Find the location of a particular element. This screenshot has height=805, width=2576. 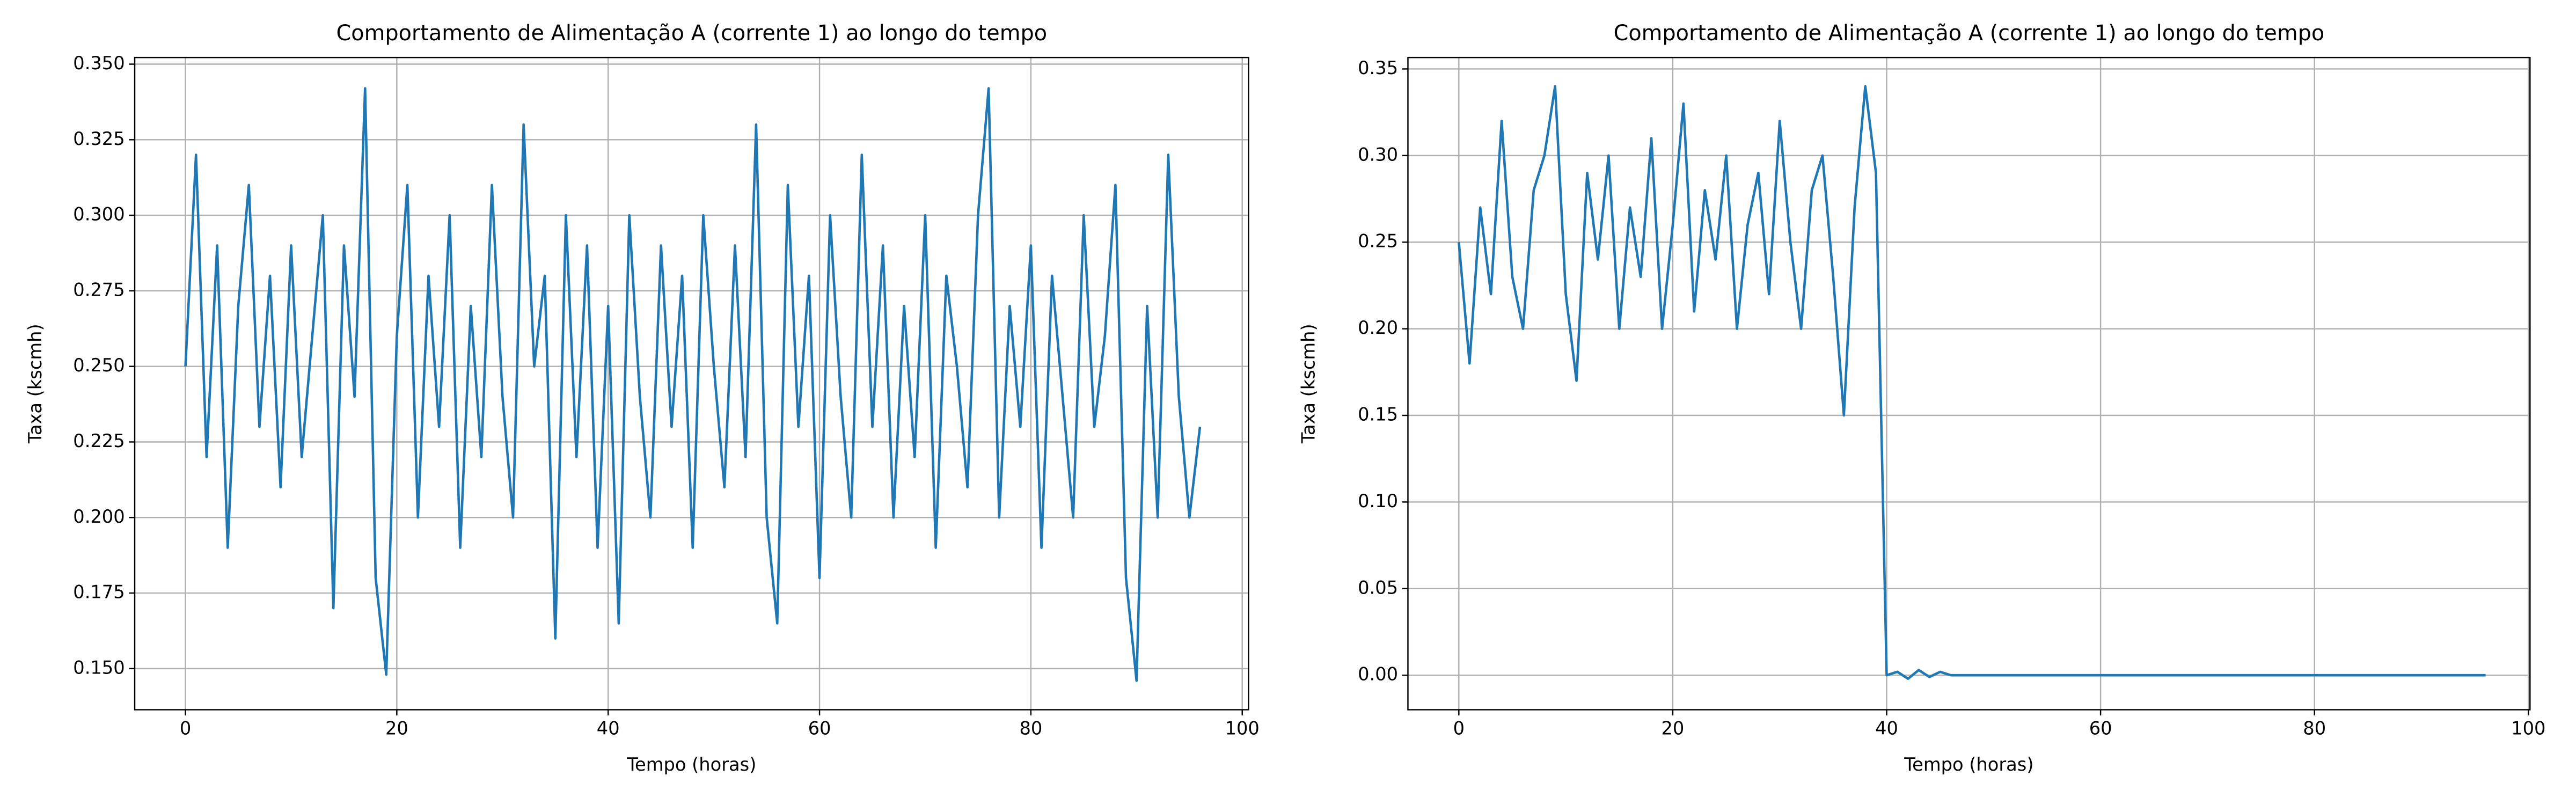

y-tick-label: 0.15 is located at coordinates (1378, 414).